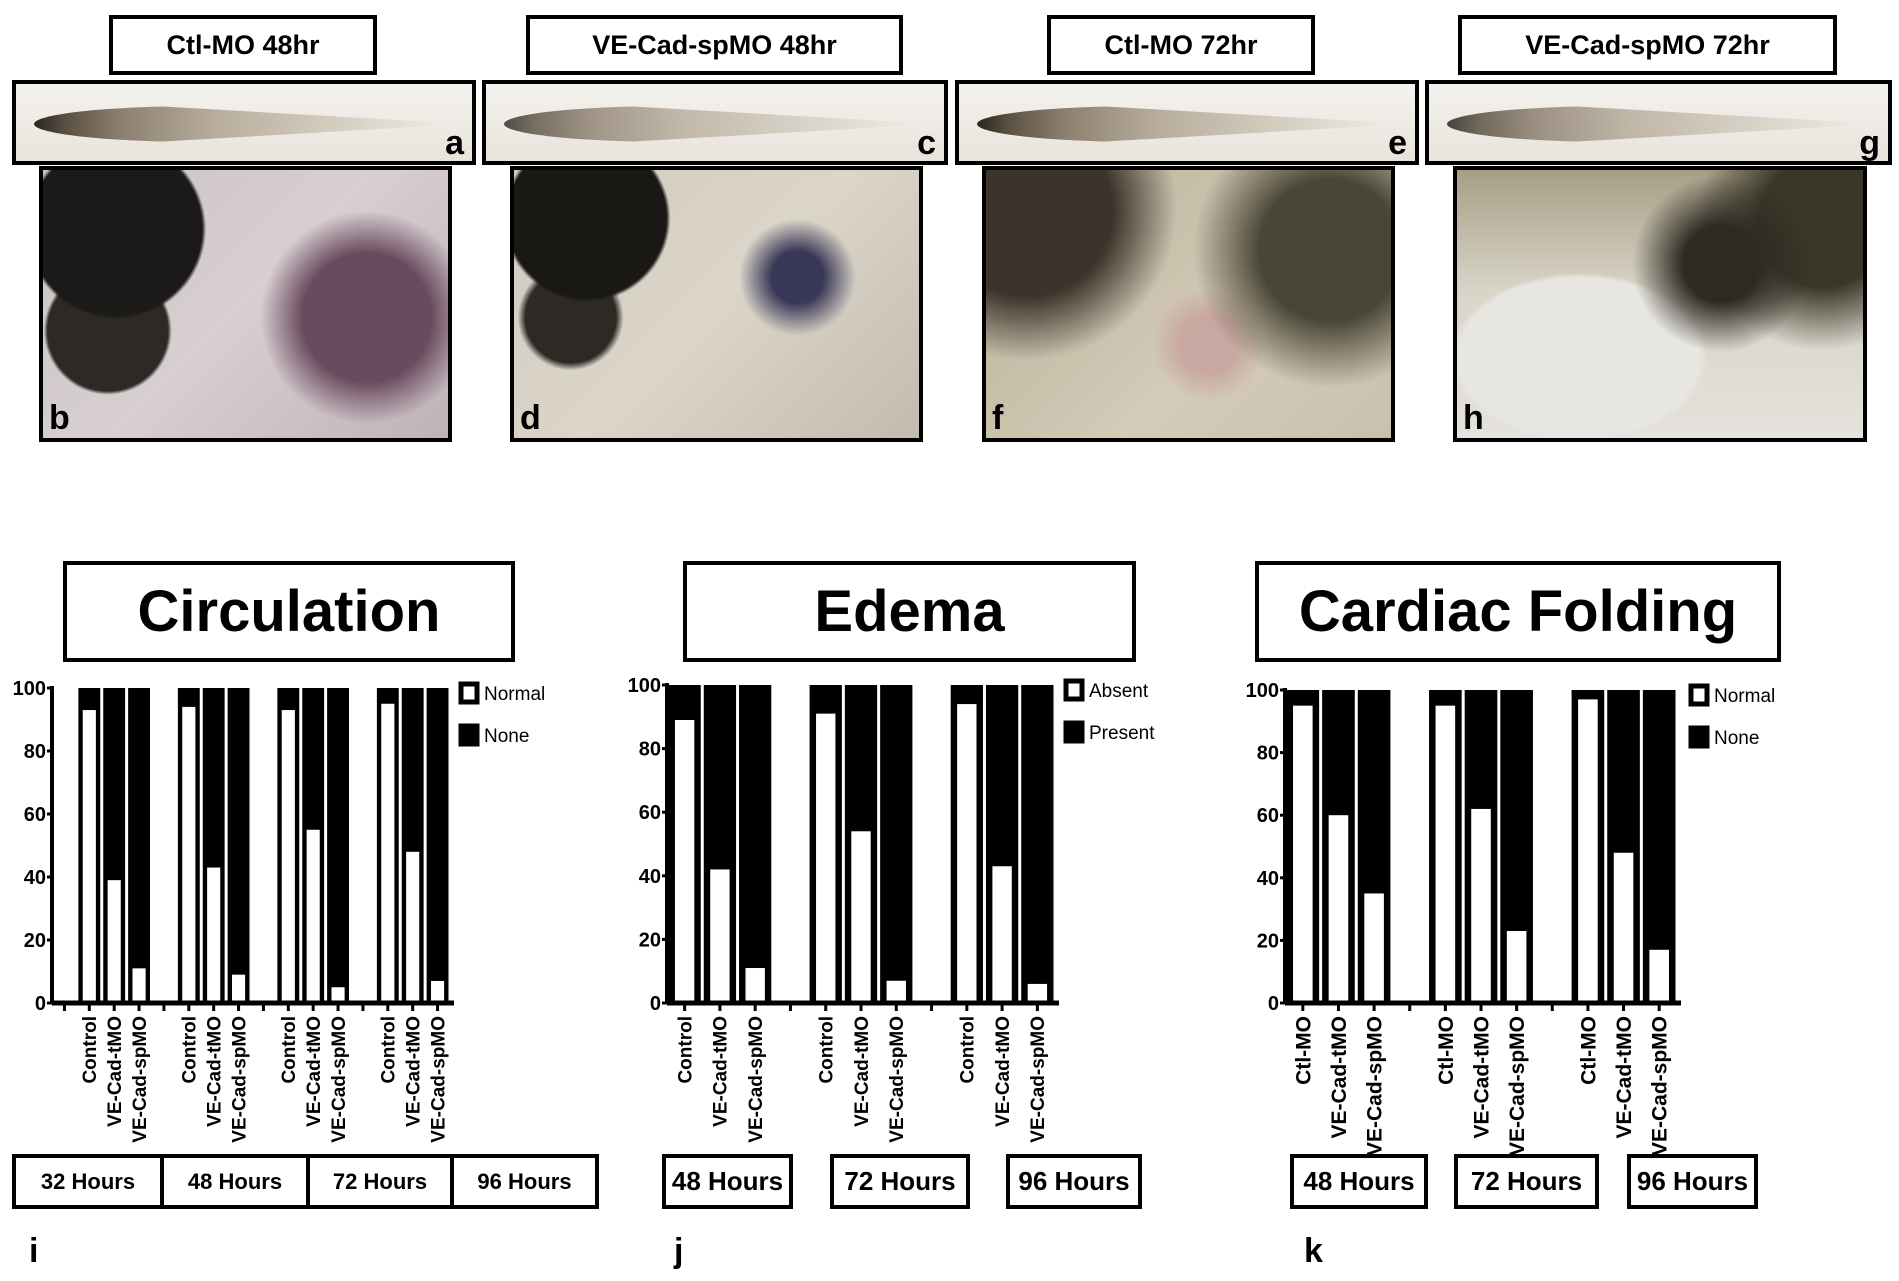  I want to click on label-ctl-48: Ctl-MO 48hr, so click(243, 45).